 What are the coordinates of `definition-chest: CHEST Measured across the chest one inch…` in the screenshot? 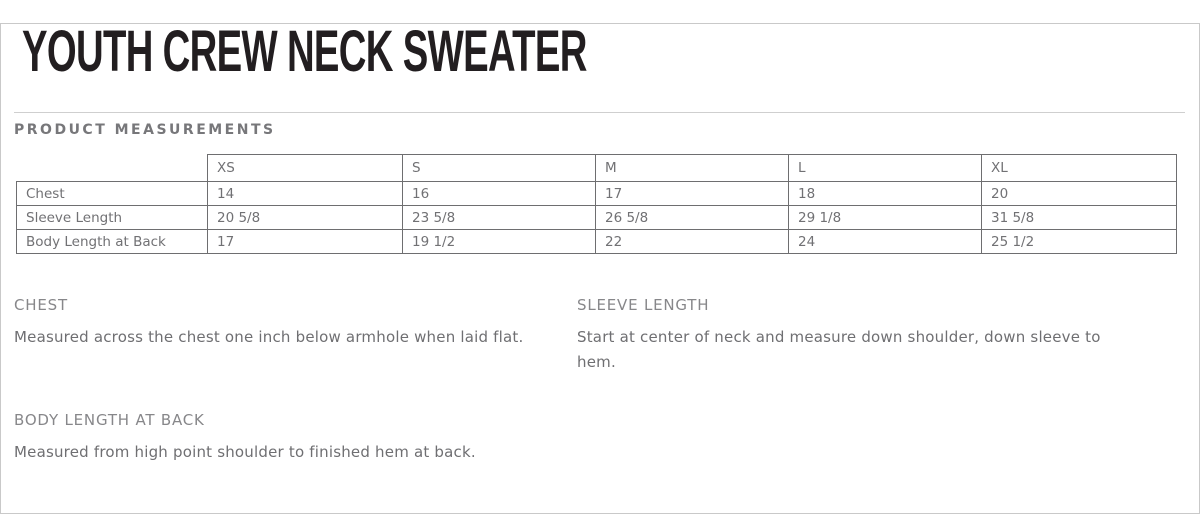 It's located at (295, 335).